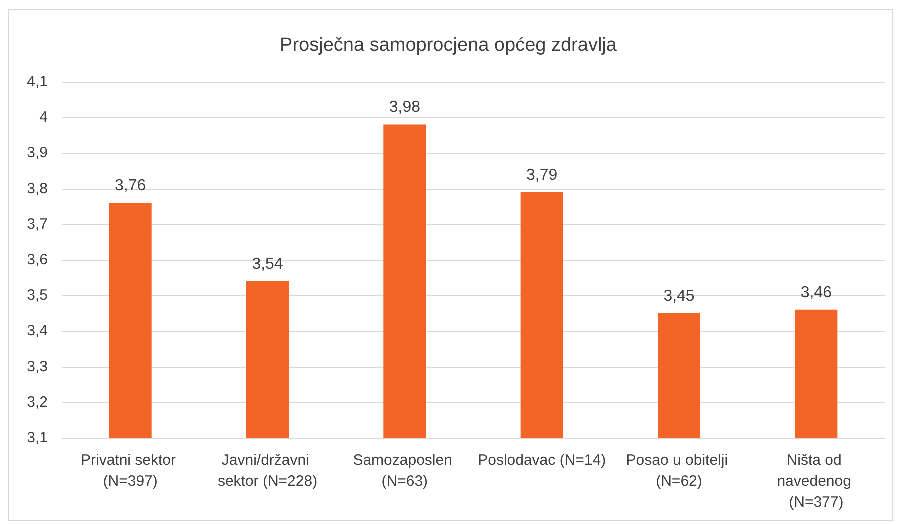 This screenshot has height=524, width=897. I want to click on y-tick-label: 3,2, so click(37, 402).